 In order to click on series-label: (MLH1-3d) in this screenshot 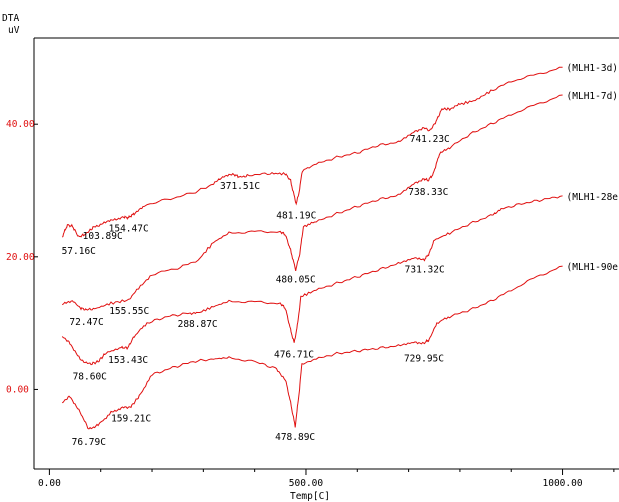, I will do `click(592, 68)`.